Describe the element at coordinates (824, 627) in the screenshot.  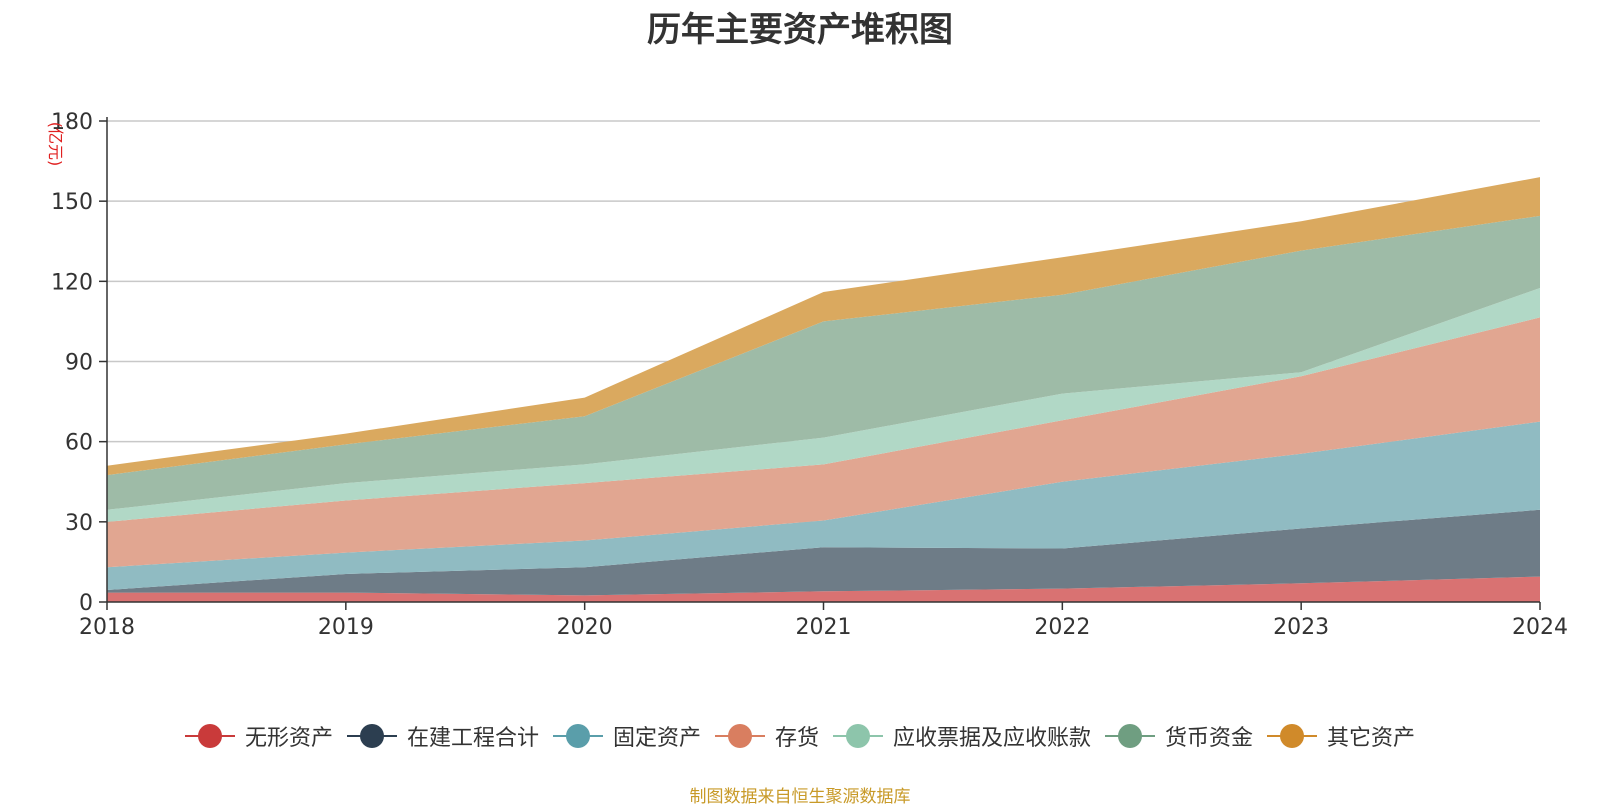
I see `x-tick-label-2021: 2021` at that location.